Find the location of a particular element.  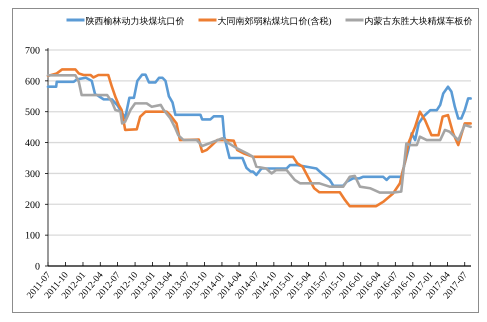

legend-label: 内蒙古东胜大块精煤车板价 is located at coordinates (418, 21).